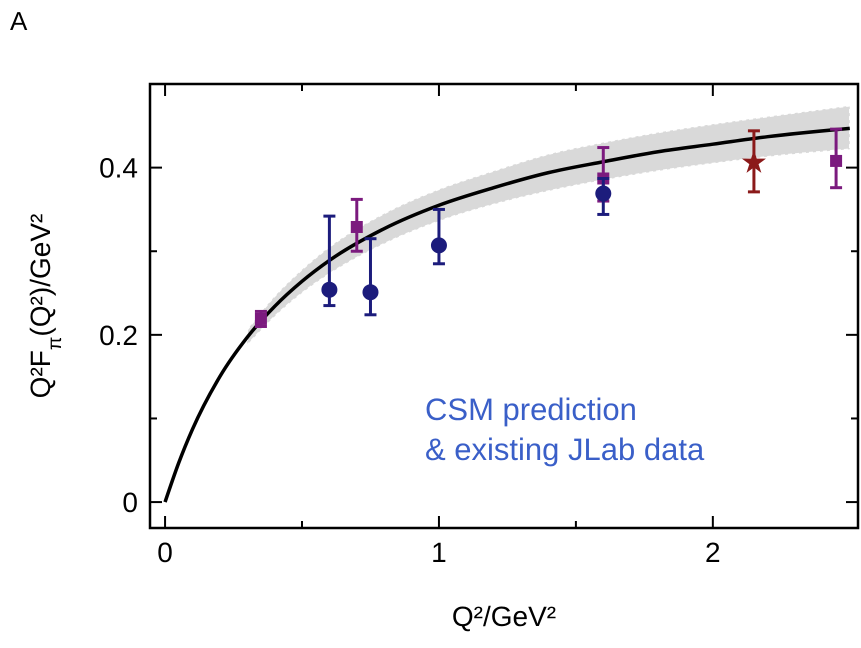 The height and width of the screenshot is (648, 861). Describe the element at coordinates (504, 616) in the screenshot. I see `x-axis-title: Q²/GeV²` at that location.